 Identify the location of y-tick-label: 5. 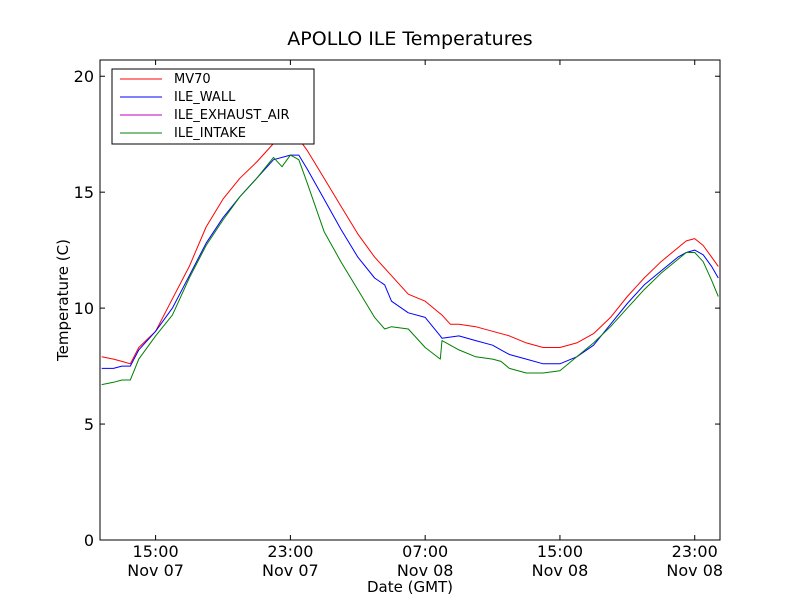
(89, 424).